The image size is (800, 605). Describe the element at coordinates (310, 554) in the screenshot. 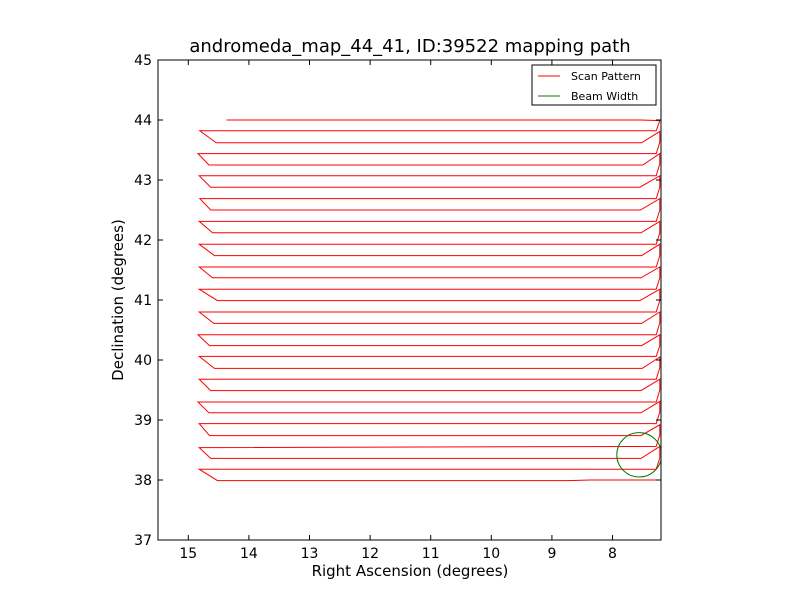

I see `x-tick-label: 13` at that location.